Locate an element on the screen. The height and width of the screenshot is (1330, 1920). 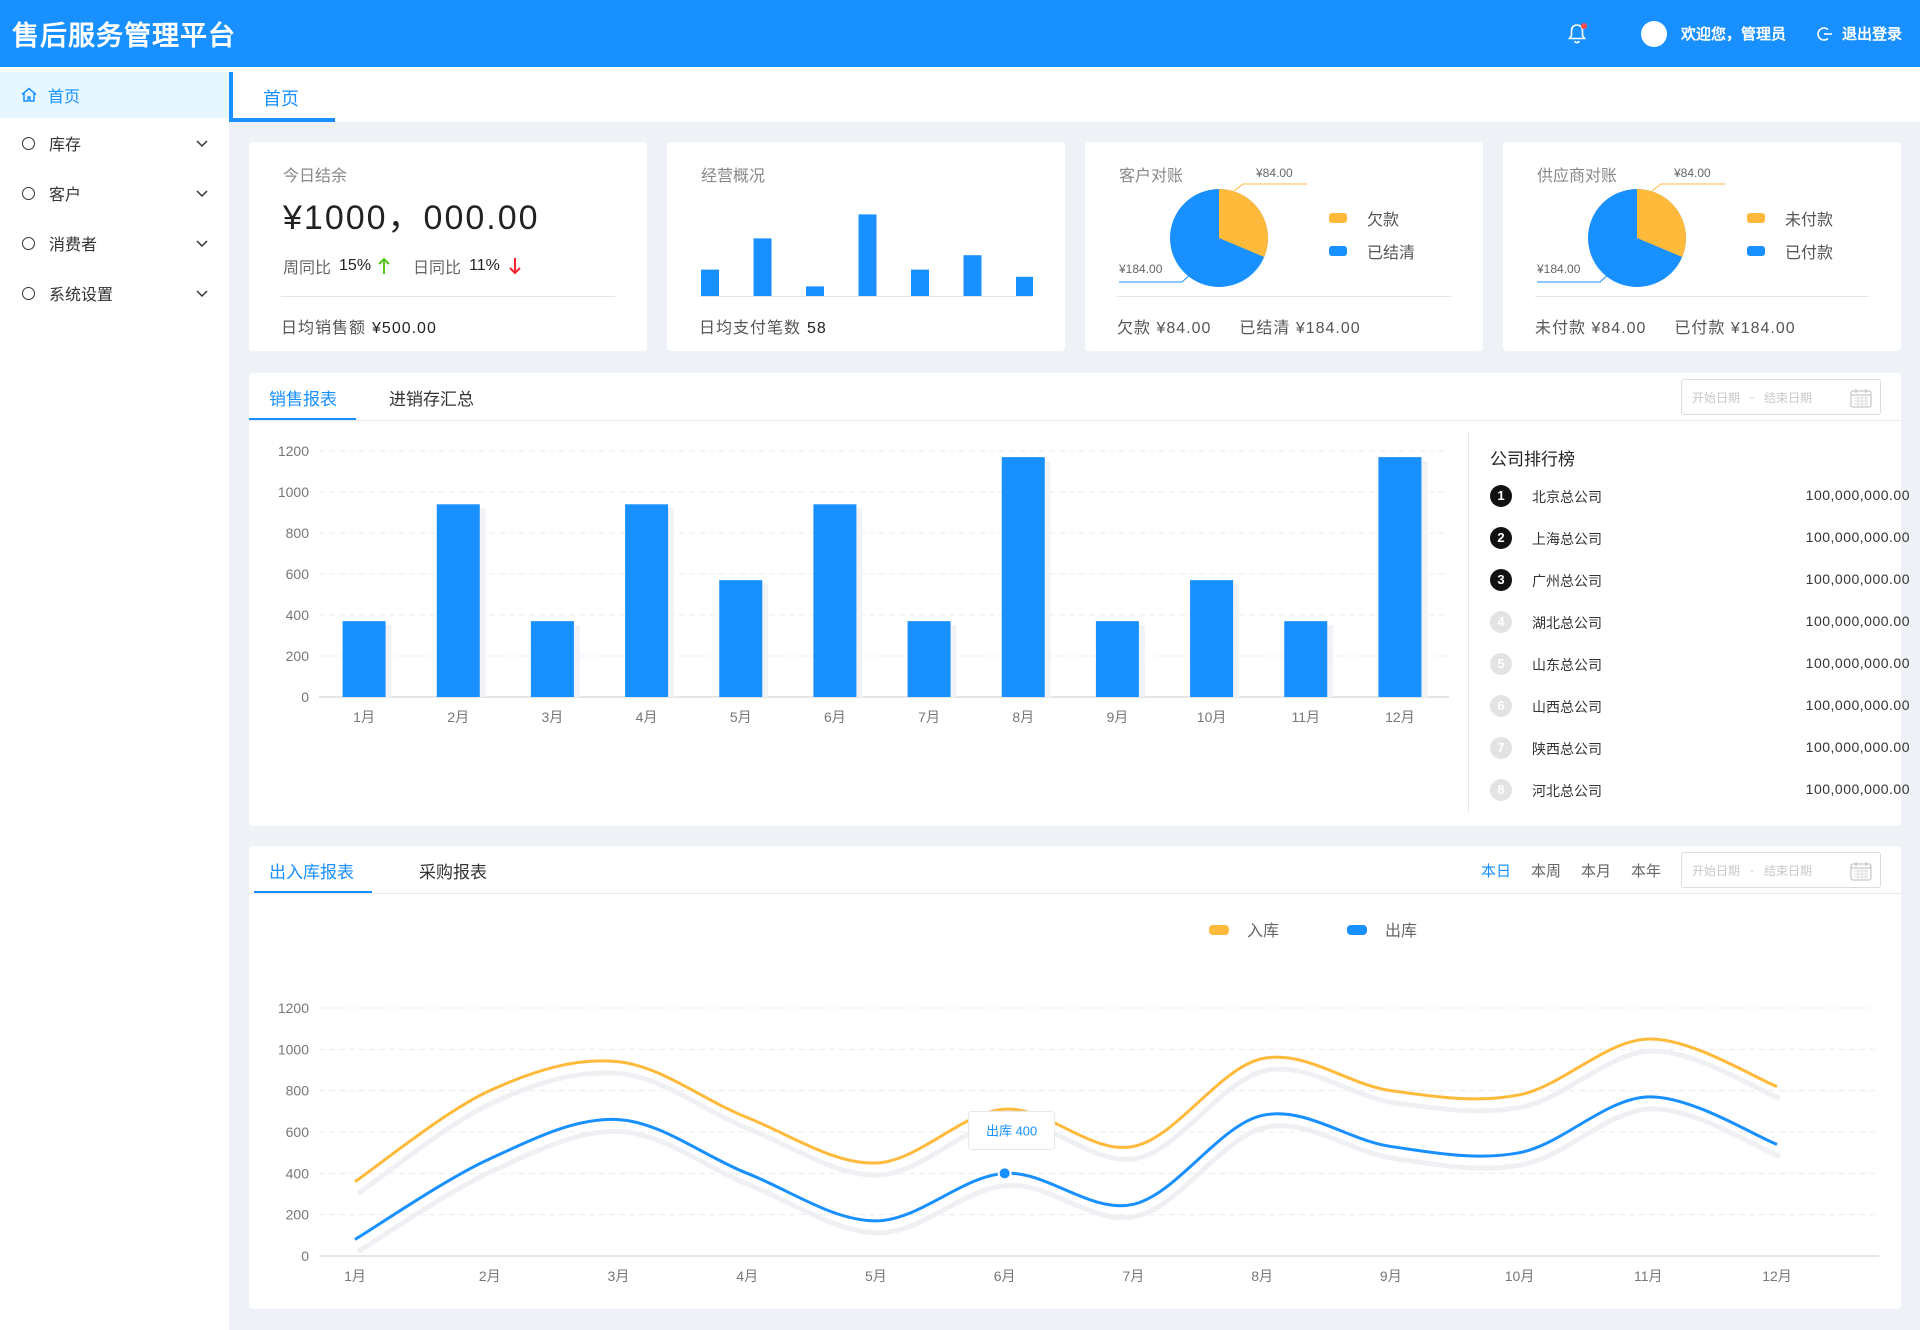
card-title: 客户对账 is located at coordinates (1151, 176).